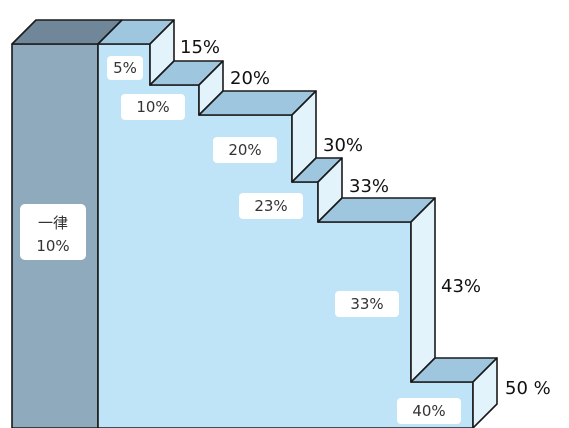  I want to click on outer-rate-label-4: 33%, so click(369, 186).